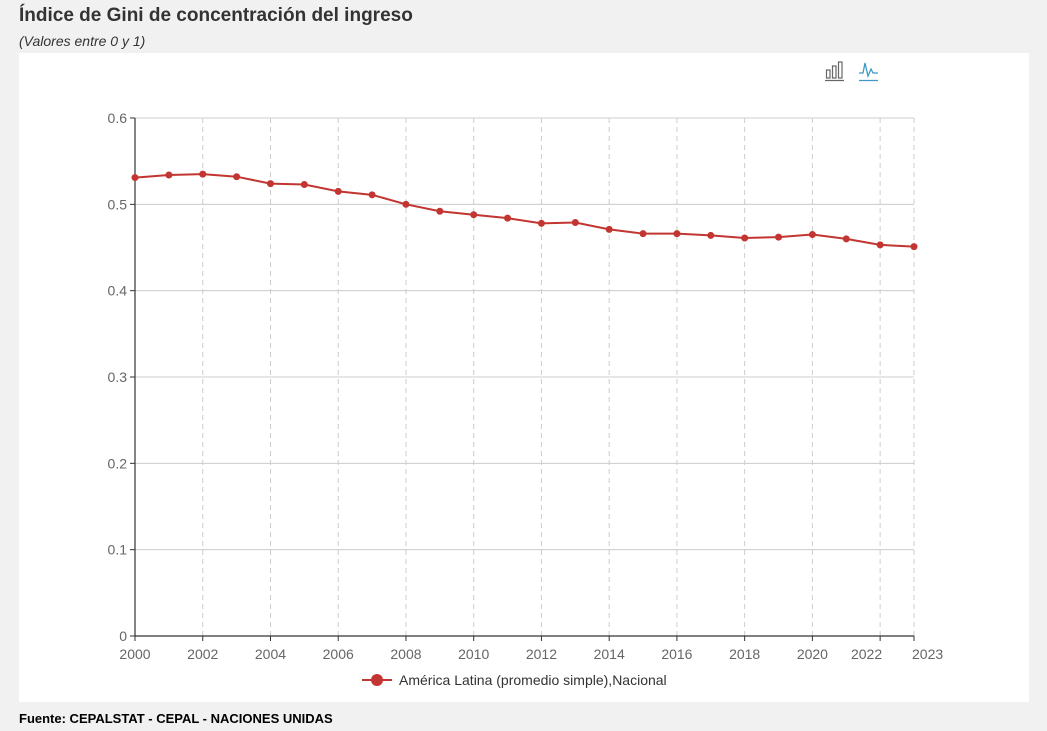 The image size is (1047, 731). What do you see at coordinates (123, 636) in the screenshot?
I see `y-tick-label: 0` at bounding box center [123, 636].